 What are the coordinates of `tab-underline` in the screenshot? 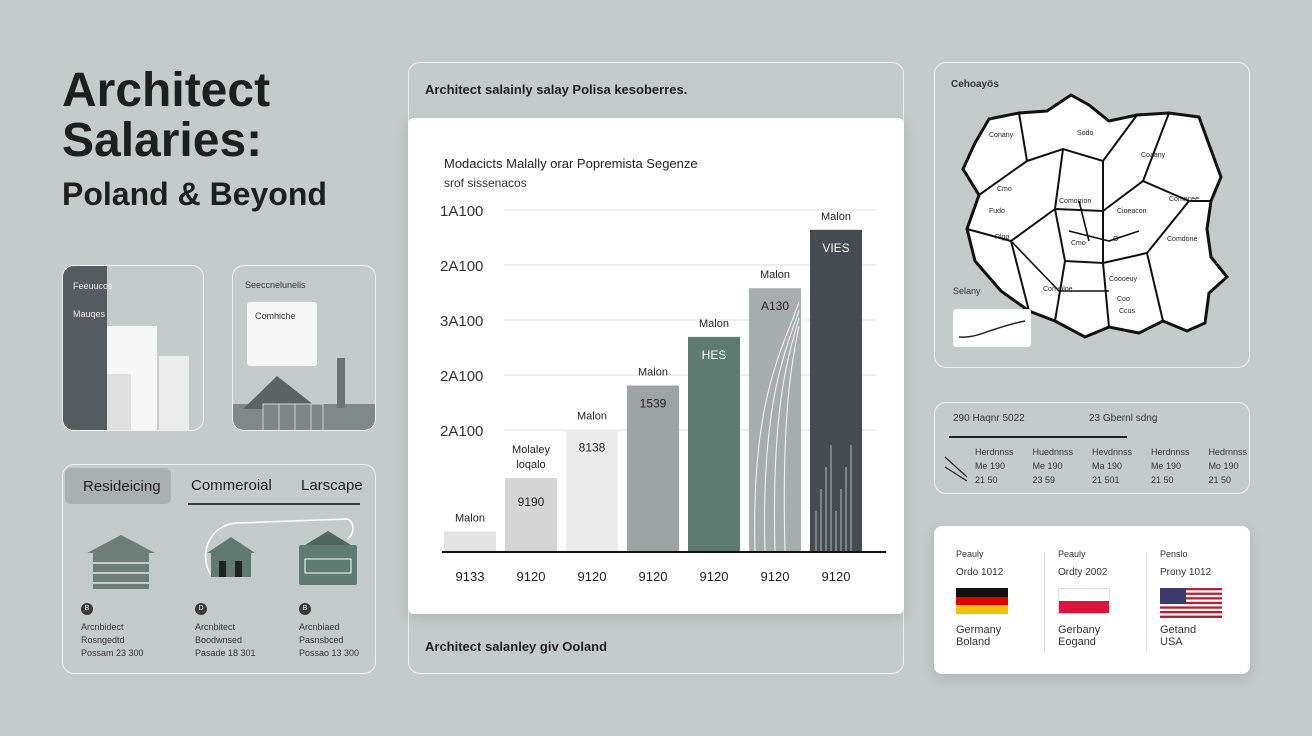 It's located at (274, 504).